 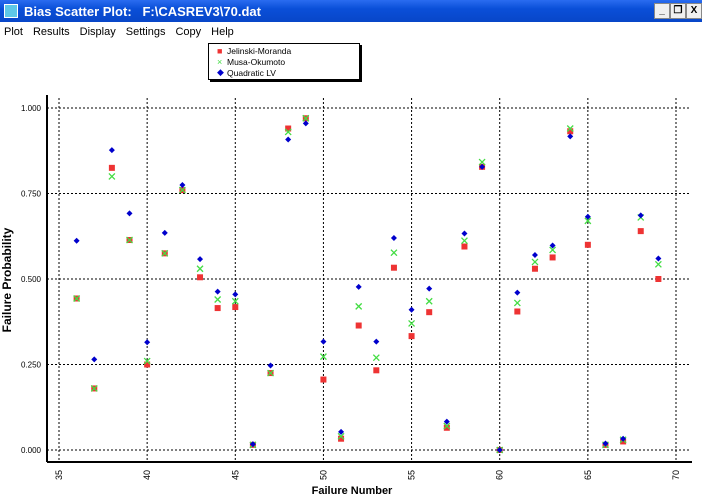 What do you see at coordinates (412, 475) in the screenshot?
I see `x-tick-label: 55` at bounding box center [412, 475].